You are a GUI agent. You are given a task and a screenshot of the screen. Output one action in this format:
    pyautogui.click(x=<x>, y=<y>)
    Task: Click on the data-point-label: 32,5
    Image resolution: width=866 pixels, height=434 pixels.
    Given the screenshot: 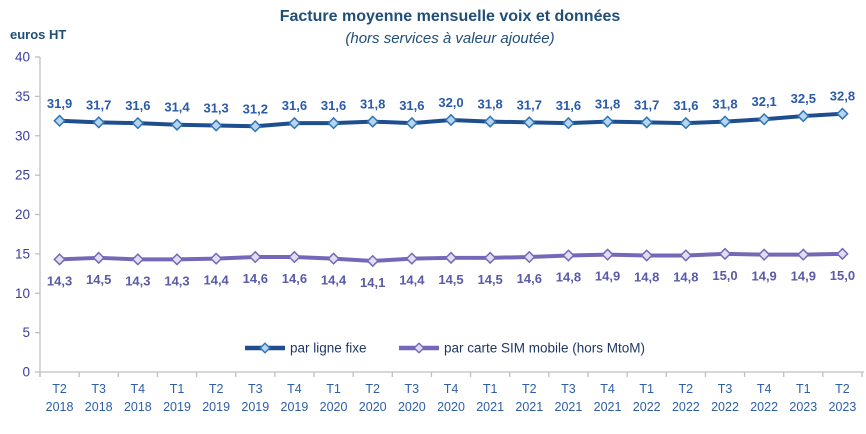 What is the action you would take?
    pyautogui.click(x=803, y=98)
    